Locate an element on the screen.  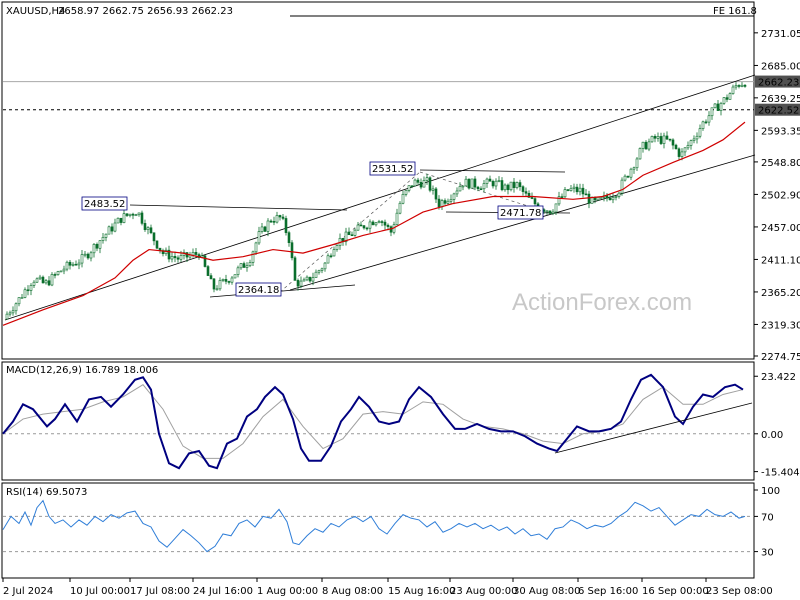
x-tick-label: 1 Aug 00:00 is located at coordinates (287, 591).